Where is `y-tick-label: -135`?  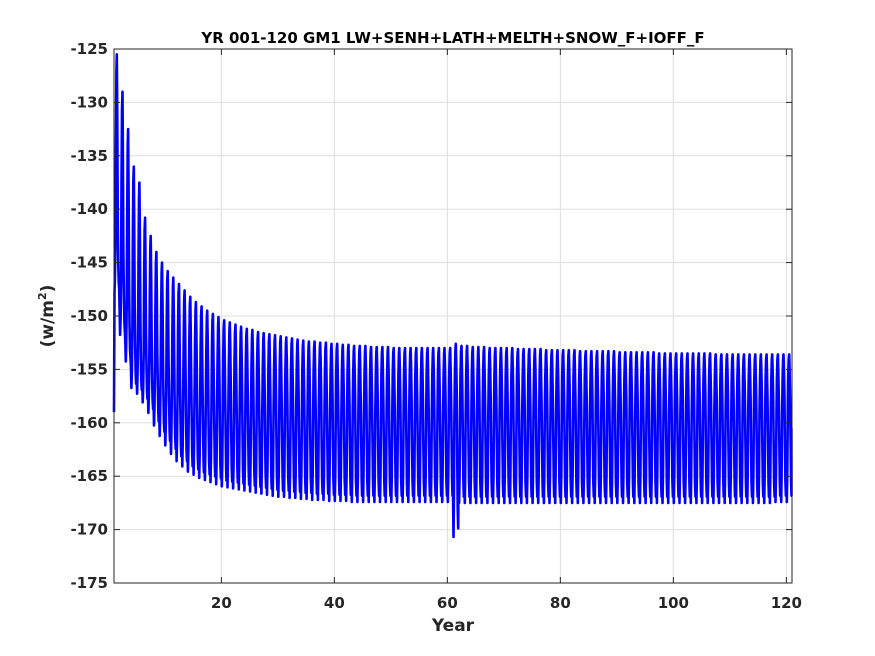 y-tick-label: -135 is located at coordinates (89, 156).